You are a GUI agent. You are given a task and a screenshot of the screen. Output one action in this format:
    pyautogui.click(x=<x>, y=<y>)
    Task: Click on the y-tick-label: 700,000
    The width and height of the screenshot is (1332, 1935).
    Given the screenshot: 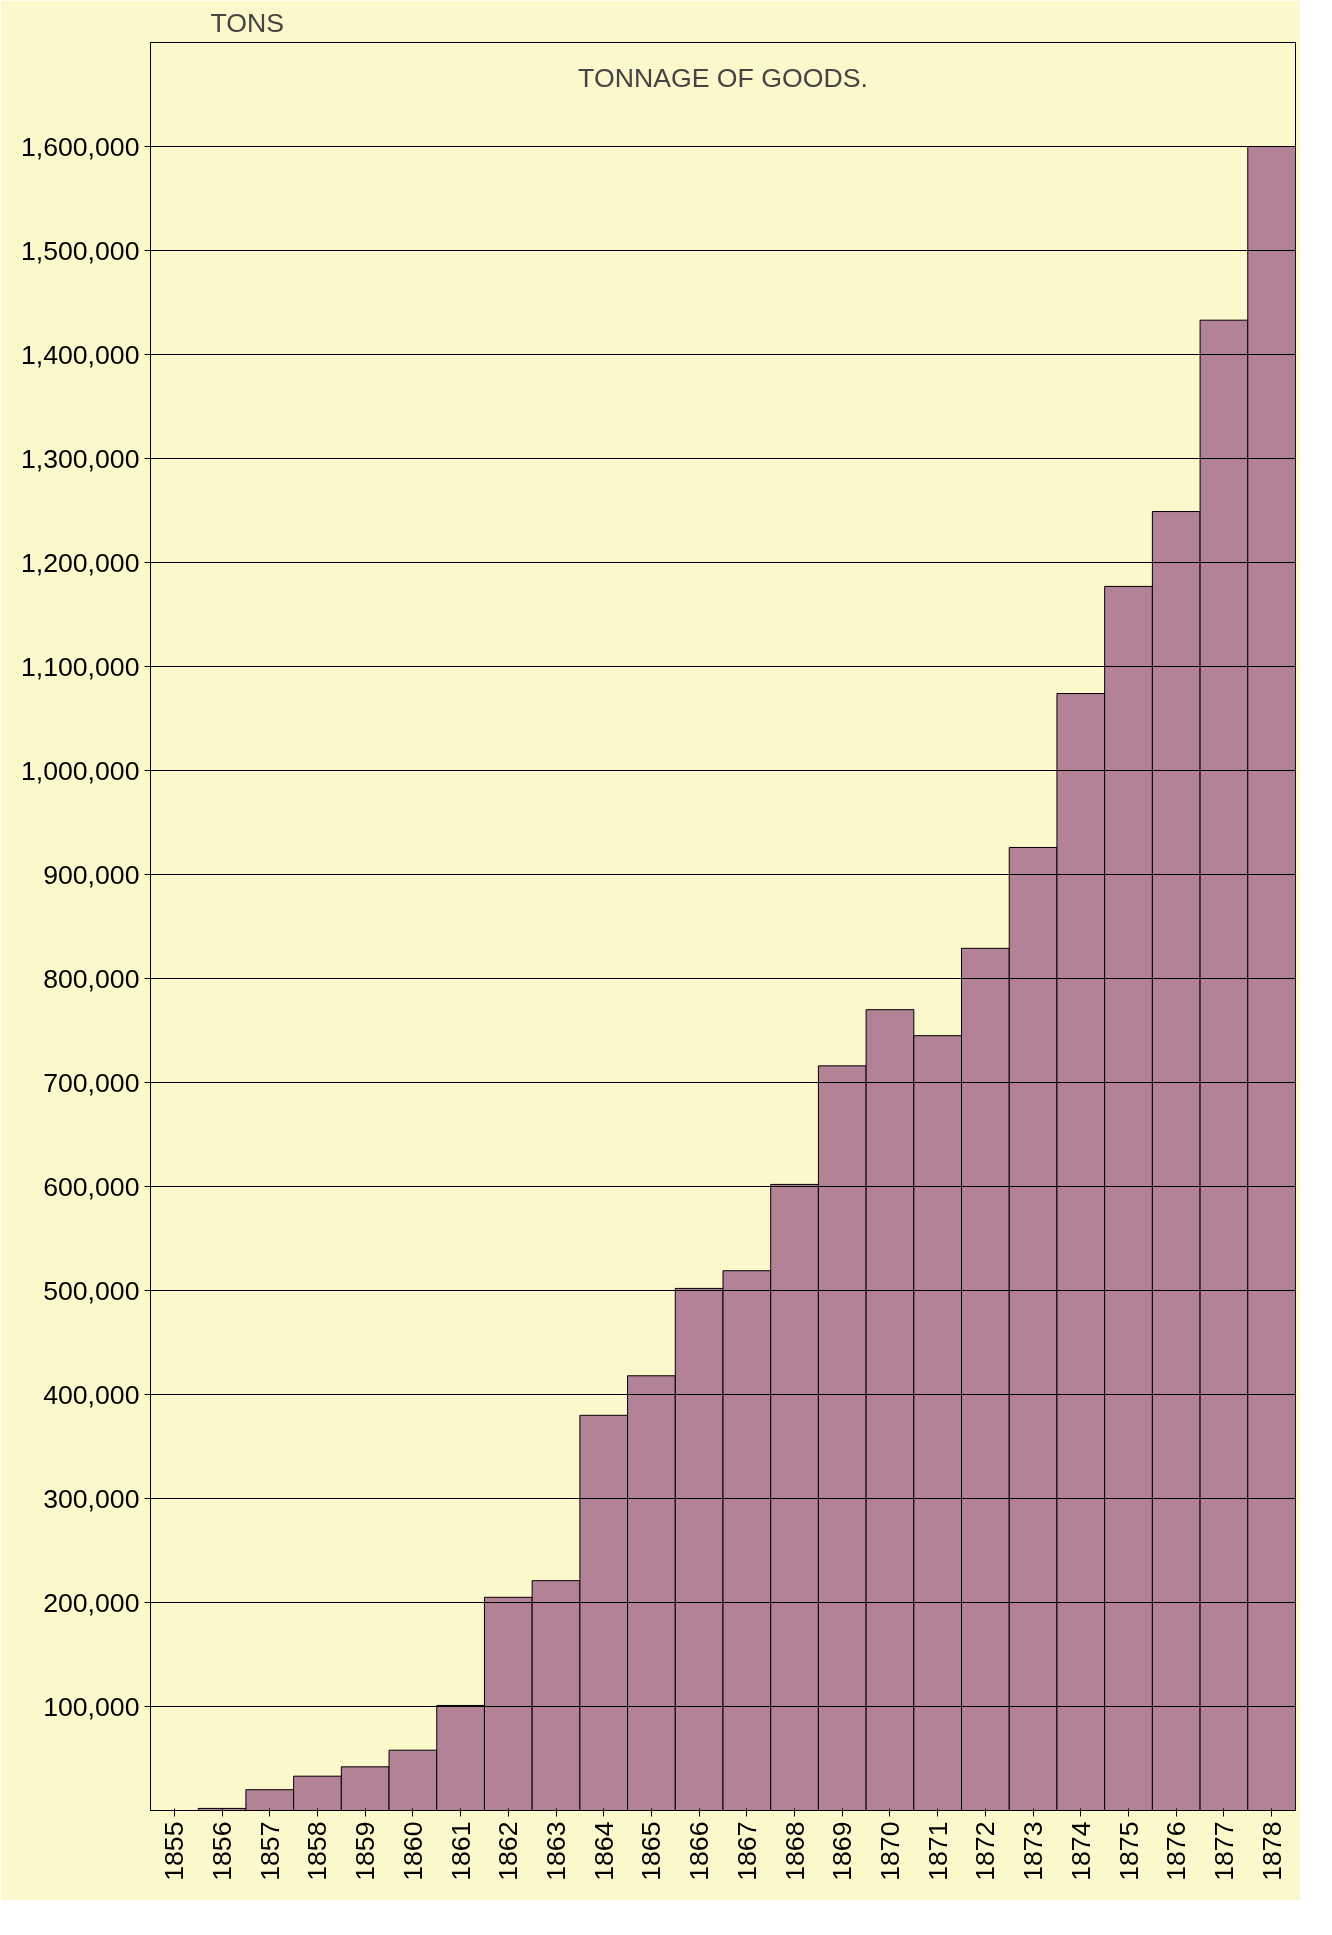 What is the action you would take?
    pyautogui.click(x=91, y=1082)
    